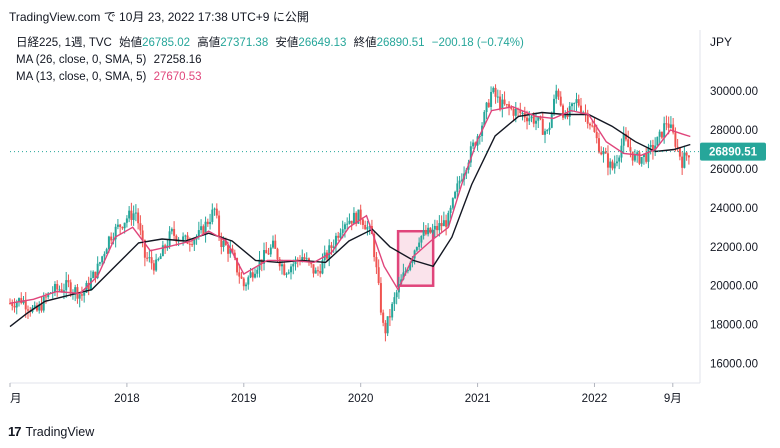 The height and width of the screenshot is (448, 780). What do you see at coordinates (733, 153) in the screenshot?
I see `last-price-label: 26890.51` at bounding box center [733, 153].